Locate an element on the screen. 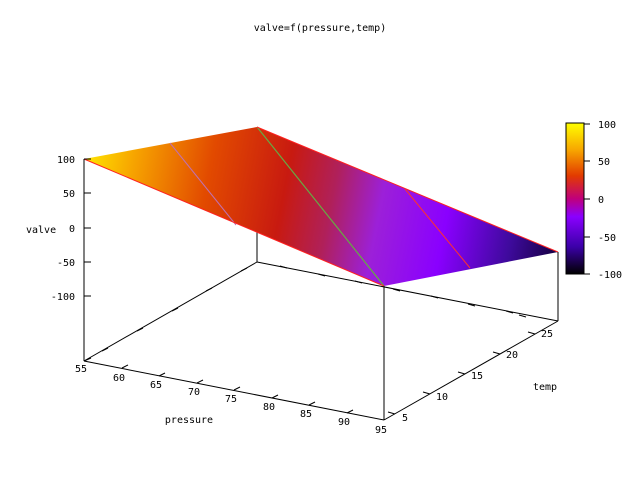  colorbar-tick-label: -50 is located at coordinates (607, 238).